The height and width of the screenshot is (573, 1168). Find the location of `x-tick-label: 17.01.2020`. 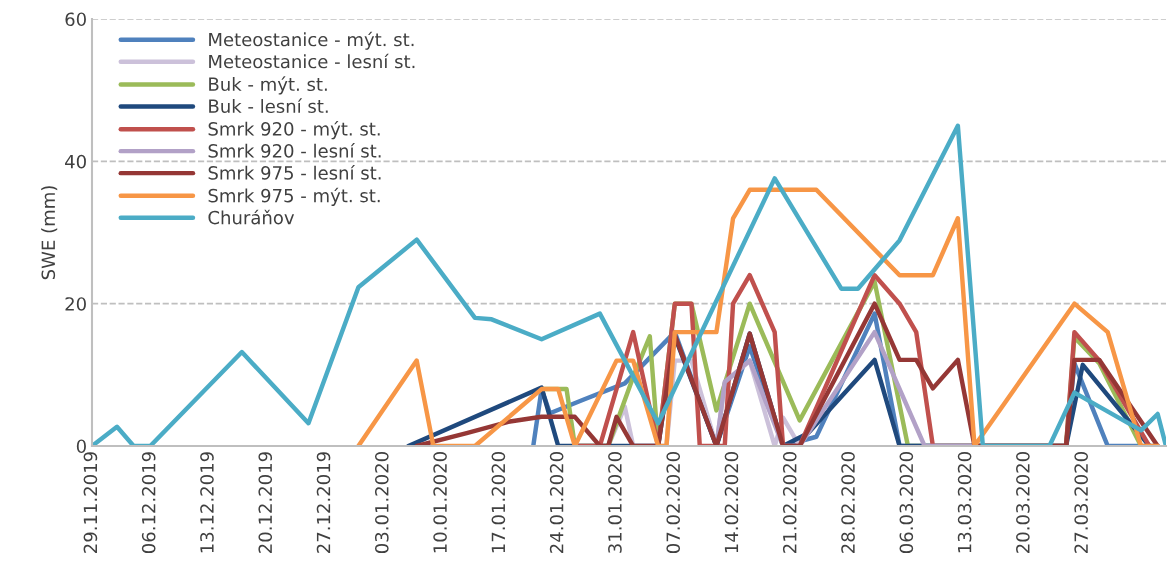

x-tick-label: 17.01.2020 is located at coordinates (498, 502).